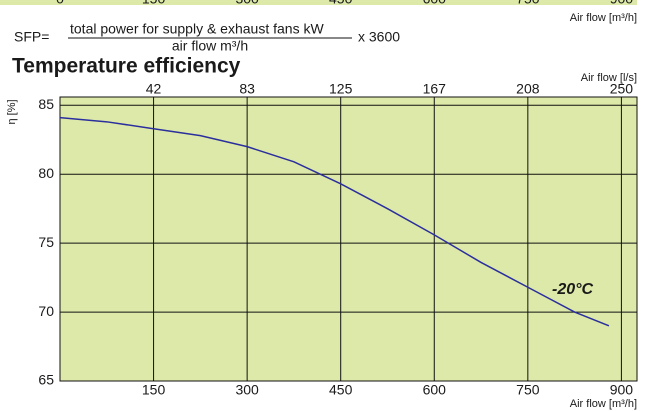  Describe the element at coordinates (318, 2) in the screenshot. I see `previous-plot-strip` at that location.